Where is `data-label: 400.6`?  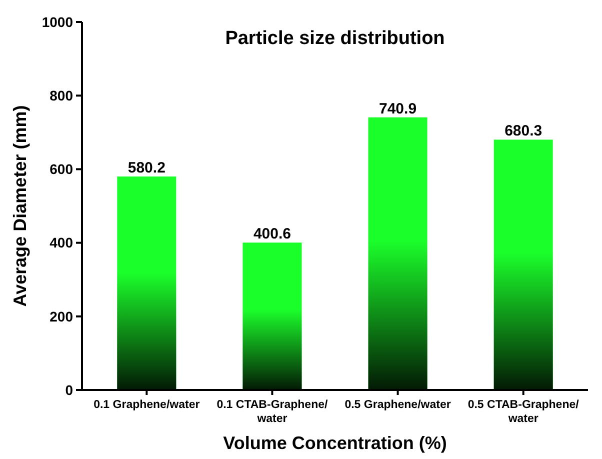 data-label: 400.6 is located at coordinates (272, 234).